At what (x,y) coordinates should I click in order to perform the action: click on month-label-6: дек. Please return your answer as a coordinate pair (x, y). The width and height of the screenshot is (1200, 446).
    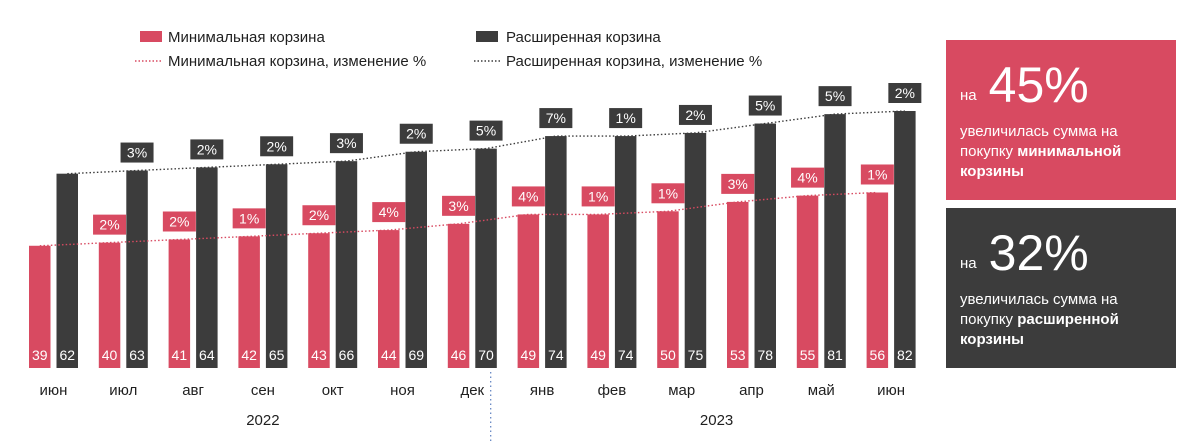
    Looking at the image, I should click on (472, 390).